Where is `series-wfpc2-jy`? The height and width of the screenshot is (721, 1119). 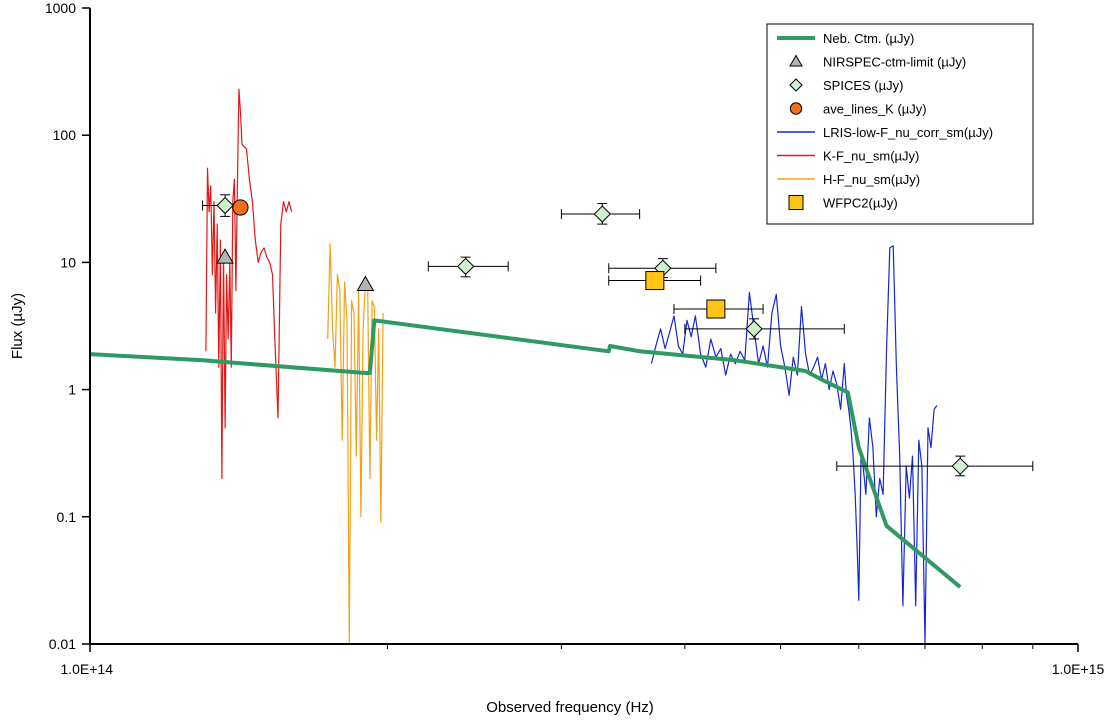 series-wfpc2-jy is located at coordinates (686, 295).